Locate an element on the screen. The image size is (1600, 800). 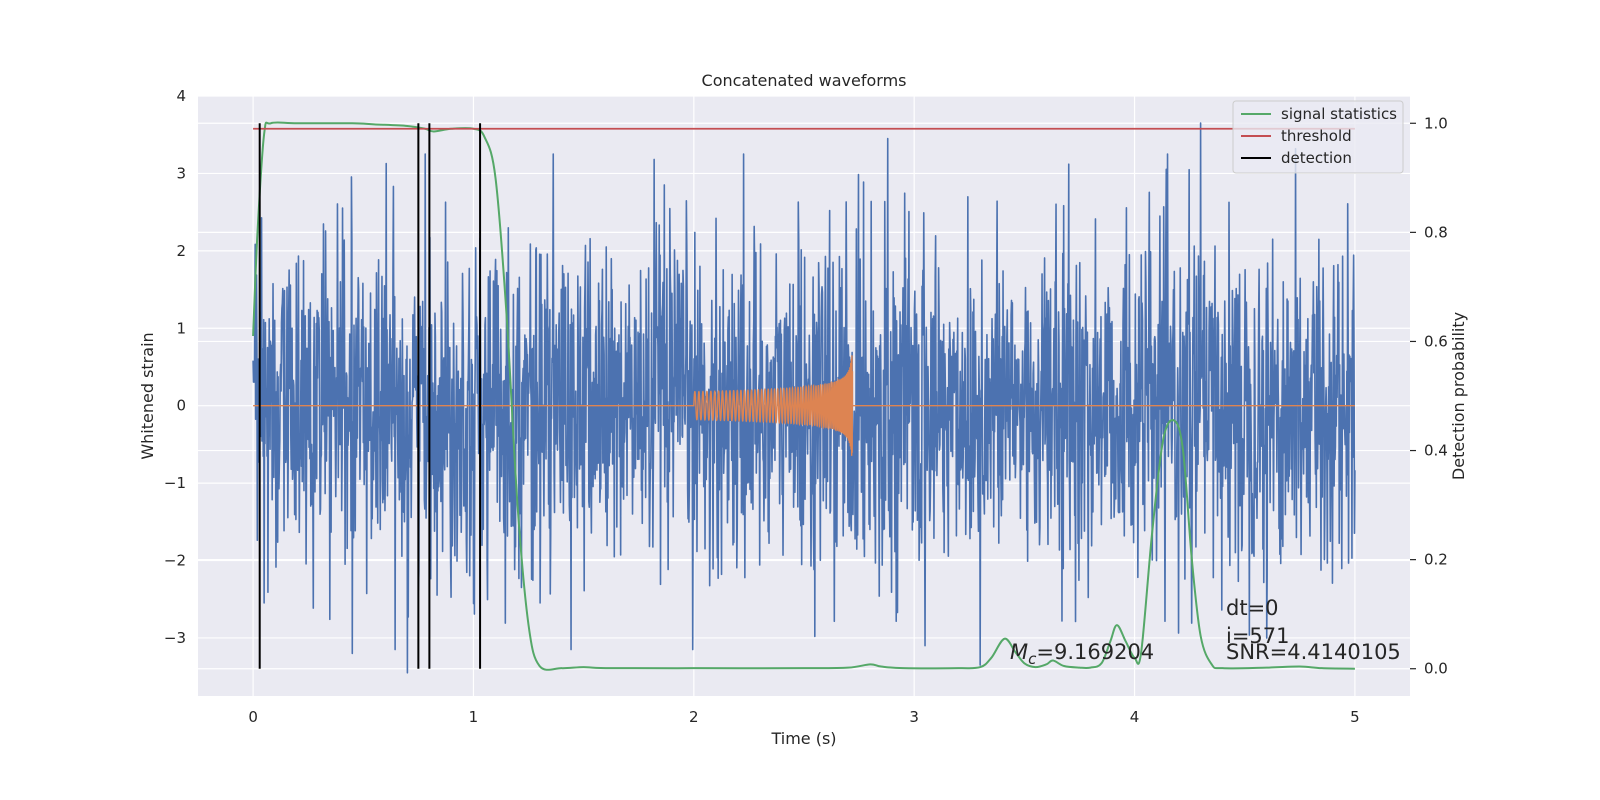
y-tick-label-right: 0.6 is located at coordinates (1436, 341).